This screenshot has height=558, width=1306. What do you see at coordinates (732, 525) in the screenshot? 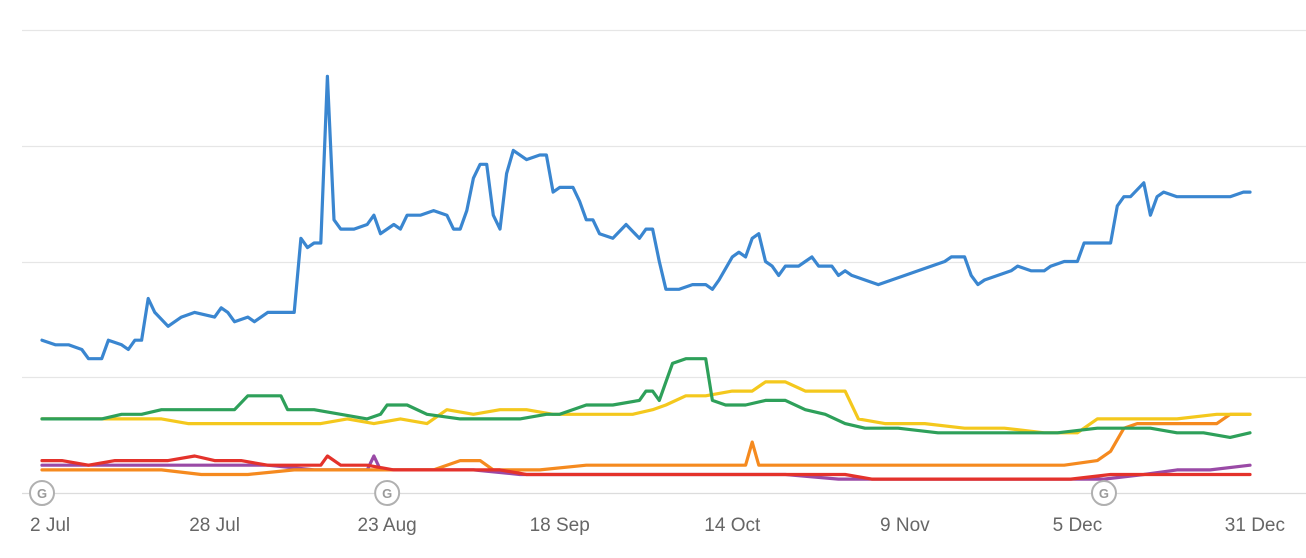
I see `x-tick-label: 14 Oct` at bounding box center [732, 525].